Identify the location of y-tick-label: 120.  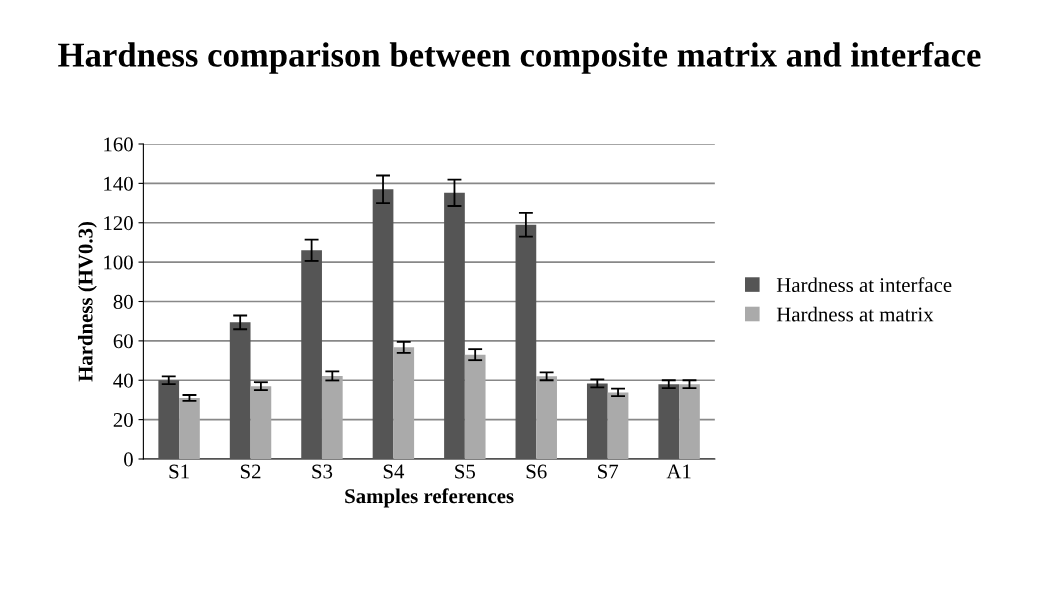
(118, 223).